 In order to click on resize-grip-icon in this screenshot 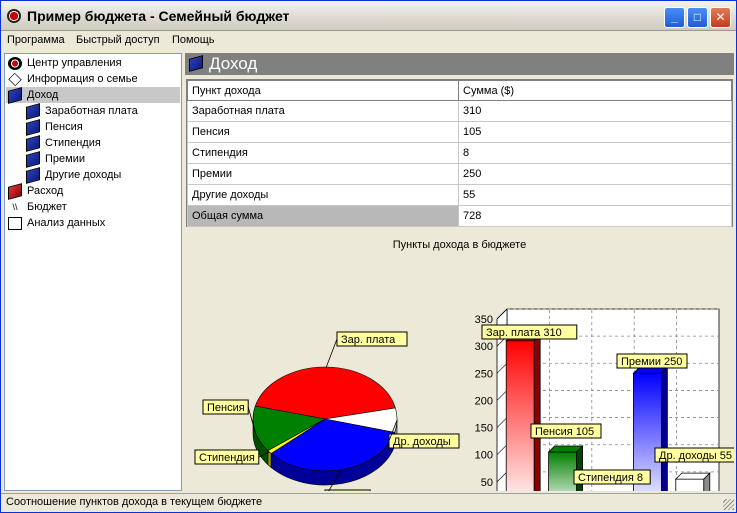, I will do `click(728, 504)`.